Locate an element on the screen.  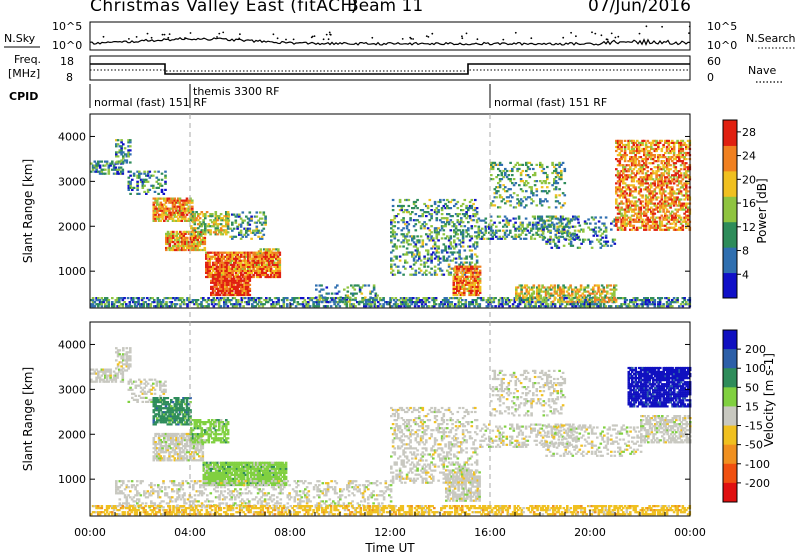
nave-label: Nave is located at coordinates (762, 70).